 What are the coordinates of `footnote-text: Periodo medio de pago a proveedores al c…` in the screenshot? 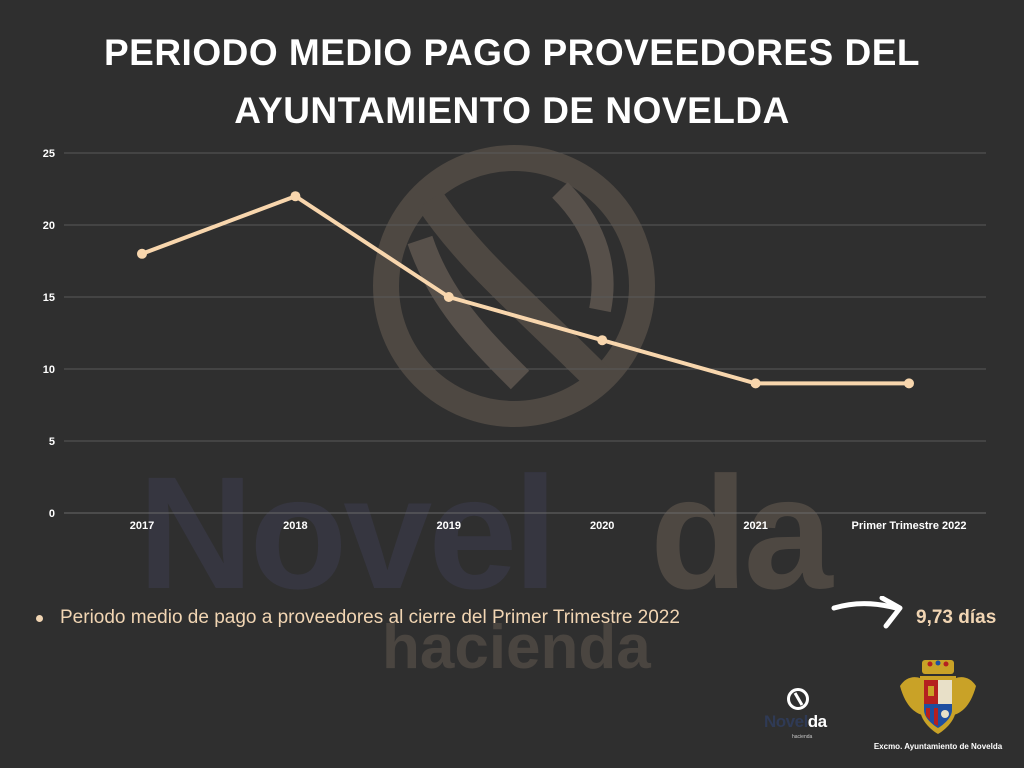 It's located at (370, 617).